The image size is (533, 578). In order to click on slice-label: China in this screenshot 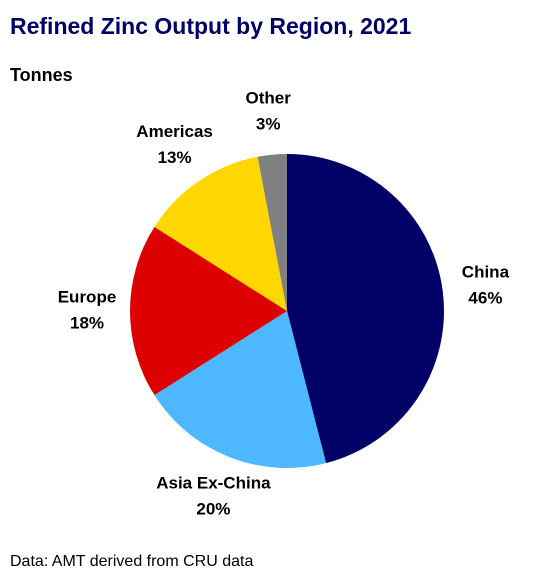, I will do `click(486, 271)`.